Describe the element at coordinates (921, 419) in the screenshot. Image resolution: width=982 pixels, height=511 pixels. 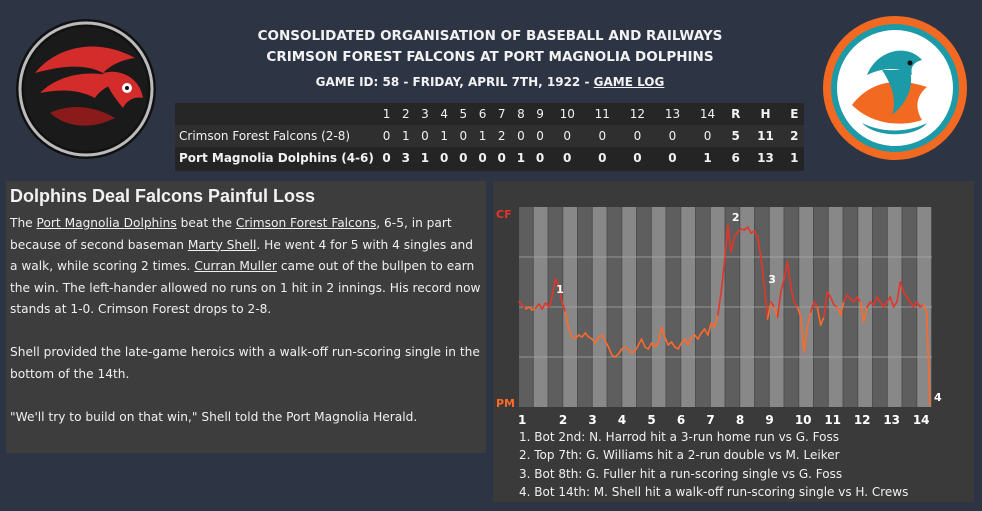
I see `x-tick-label: 14` at that location.